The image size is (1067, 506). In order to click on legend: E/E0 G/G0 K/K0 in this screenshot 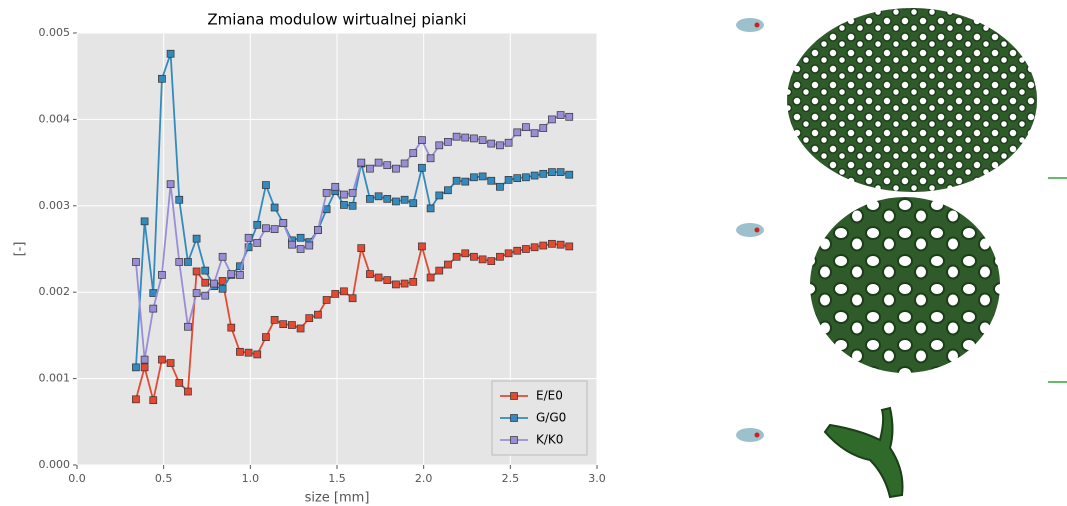, I will do `click(539, 418)`.